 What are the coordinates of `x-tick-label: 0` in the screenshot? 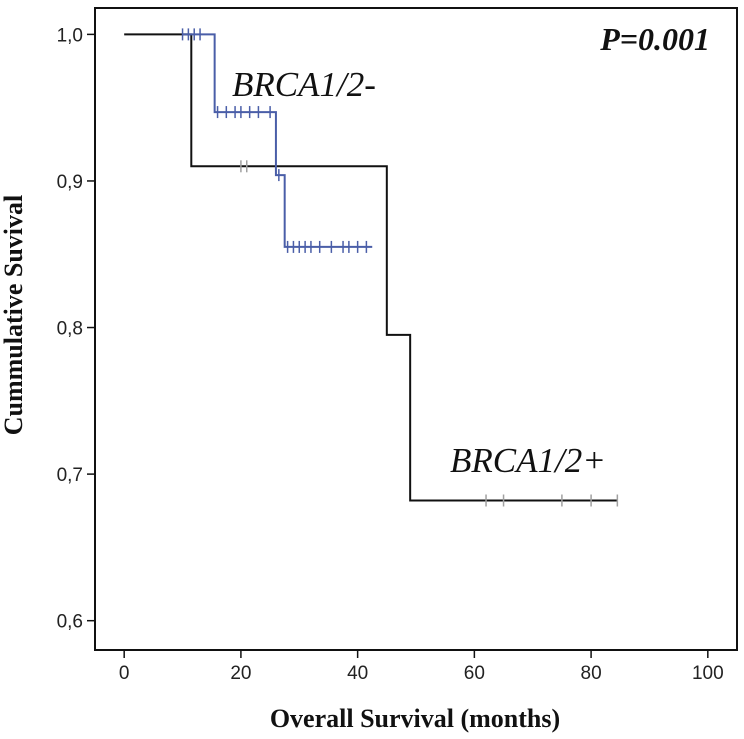 It's located at (124, 673).